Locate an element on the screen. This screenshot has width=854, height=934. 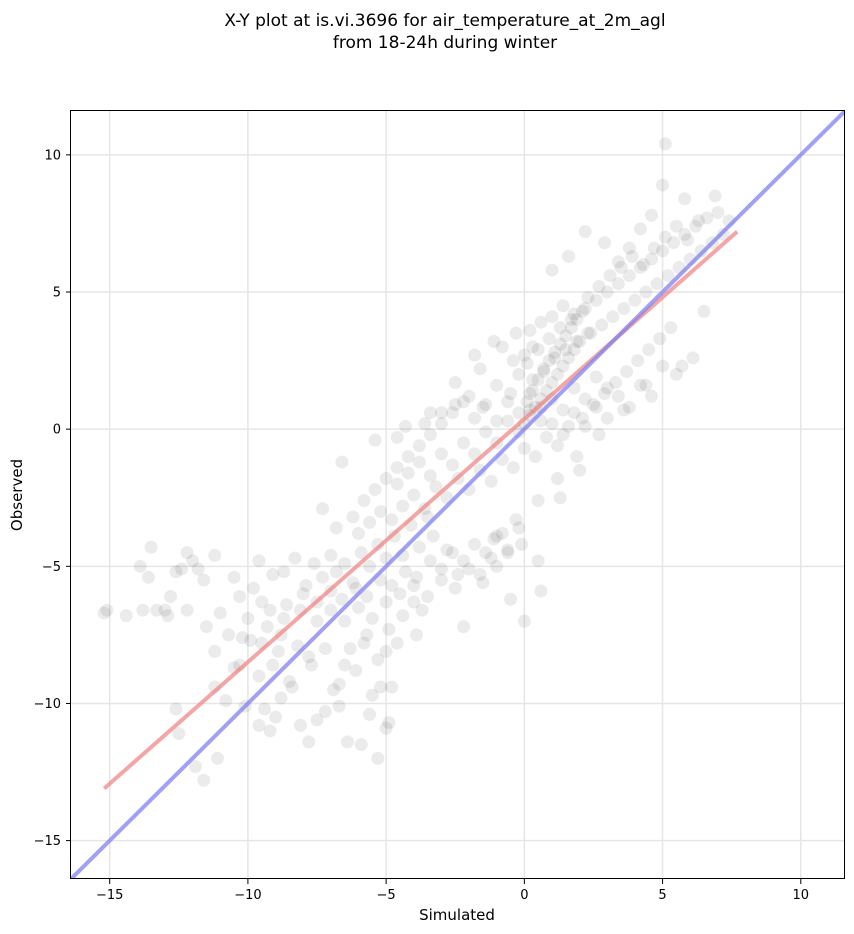
y-tick-label: 10 is located at coordinates (52, 155).